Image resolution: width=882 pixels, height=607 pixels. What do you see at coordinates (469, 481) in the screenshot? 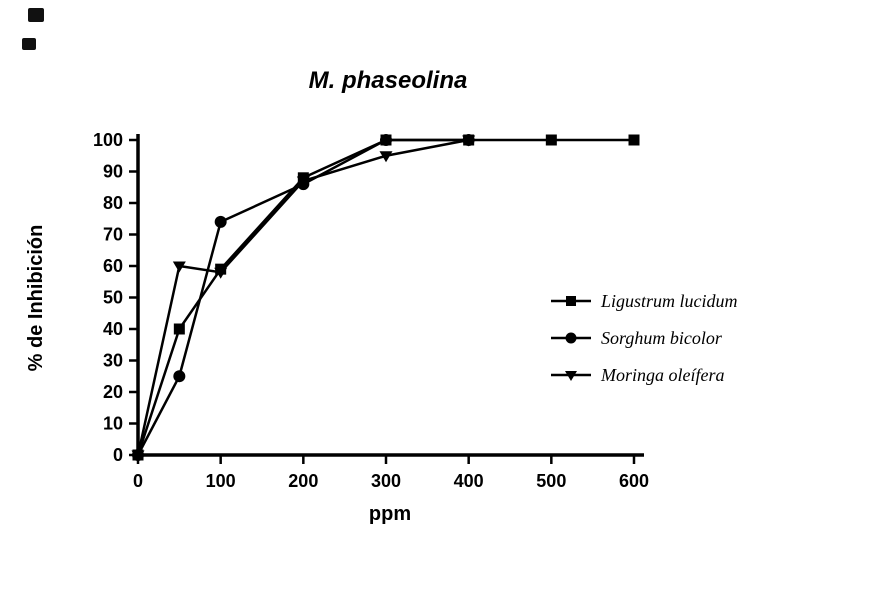
I see `x-tick-label: 400` at bounding box center [469, 481].